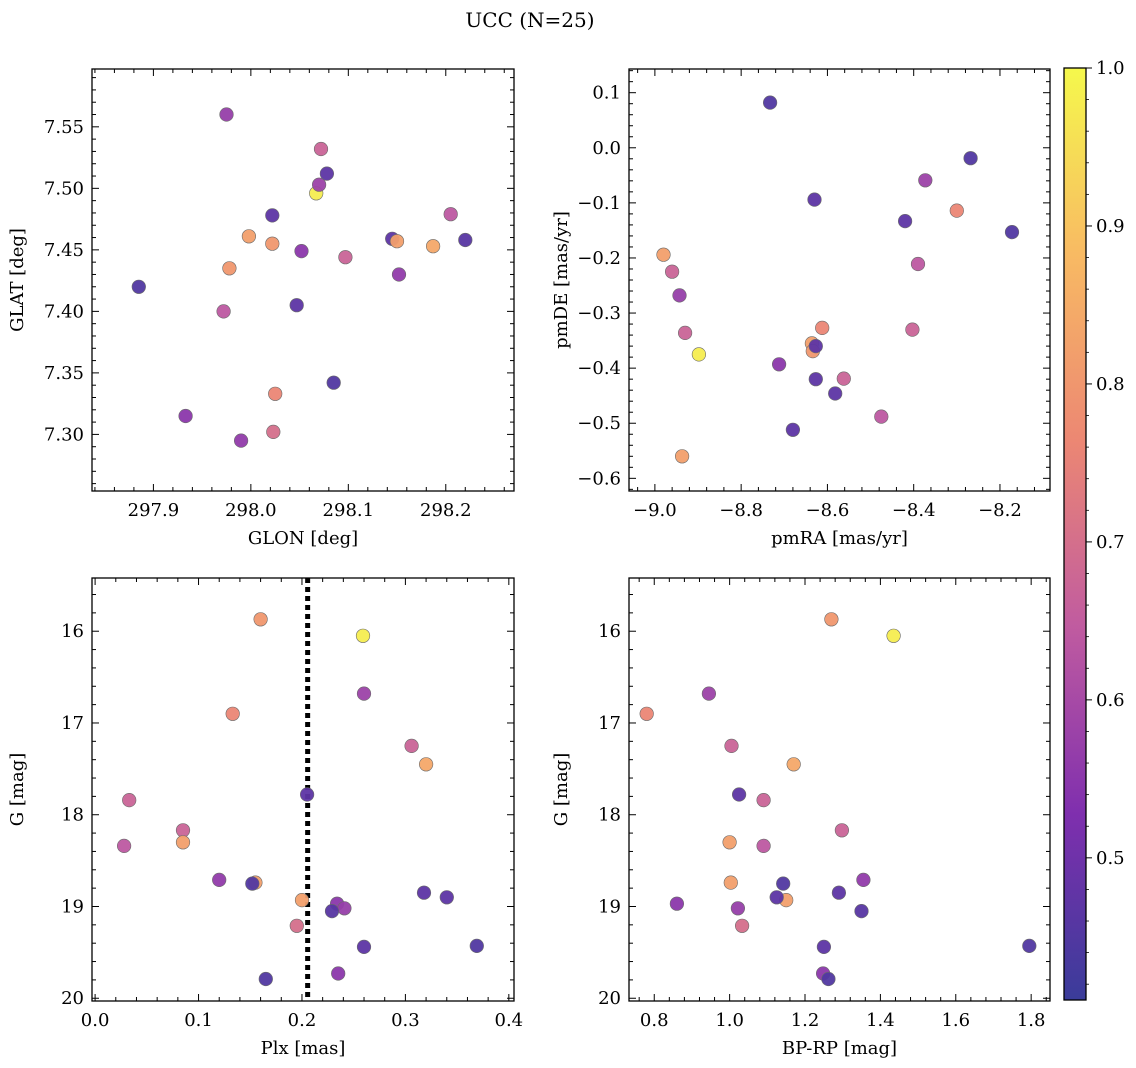  What do you see at coordinates (529, 20) in the screenshot?
I see `figure-title: UCC (N=25)` at bounding box center [529, 20].